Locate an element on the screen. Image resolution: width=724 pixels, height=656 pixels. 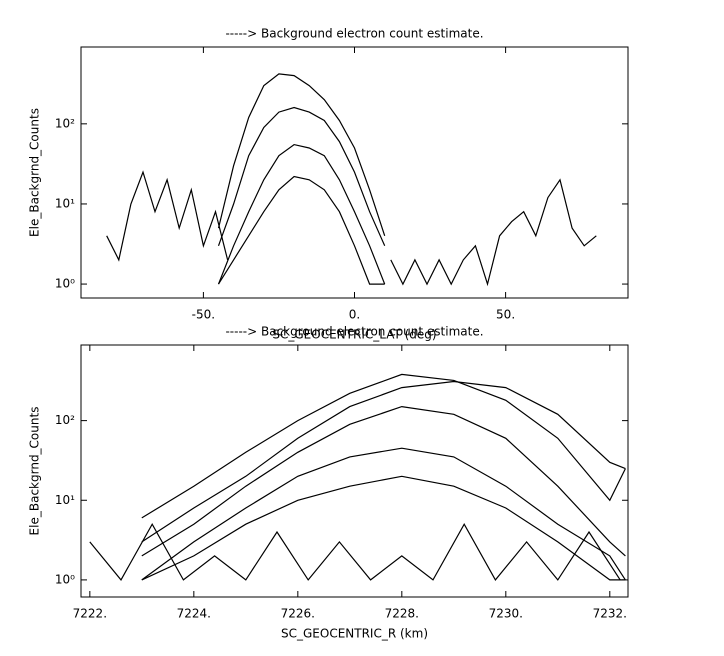
x-tick-label: 50. is located at coordinates (505, 315).